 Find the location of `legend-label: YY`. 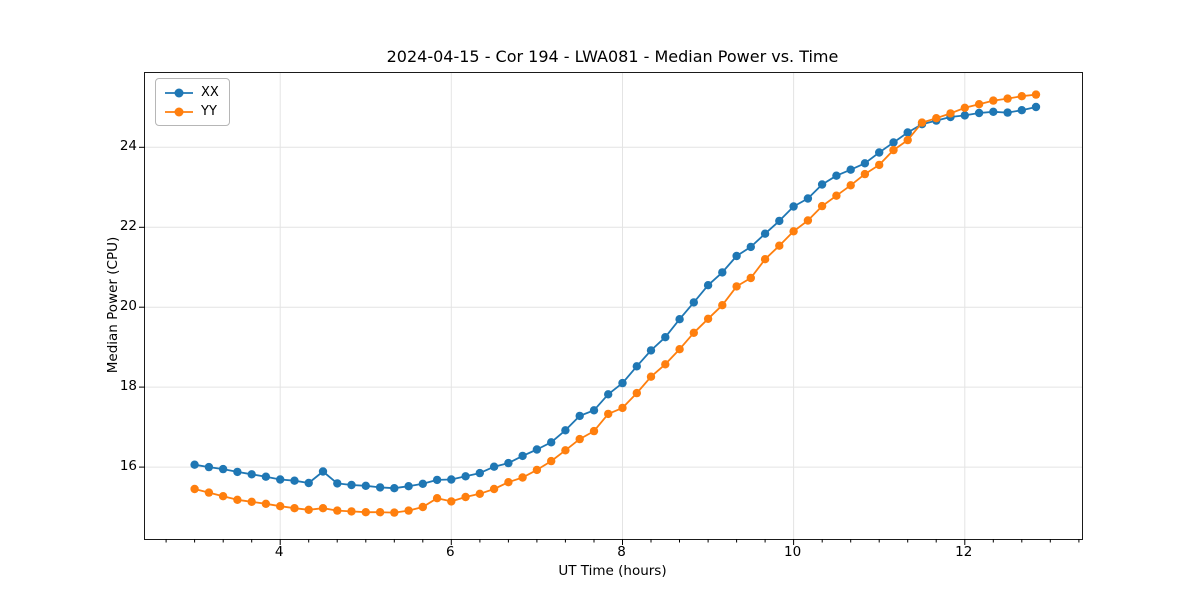

legend-label: YY is located at coordinates (209, 111).